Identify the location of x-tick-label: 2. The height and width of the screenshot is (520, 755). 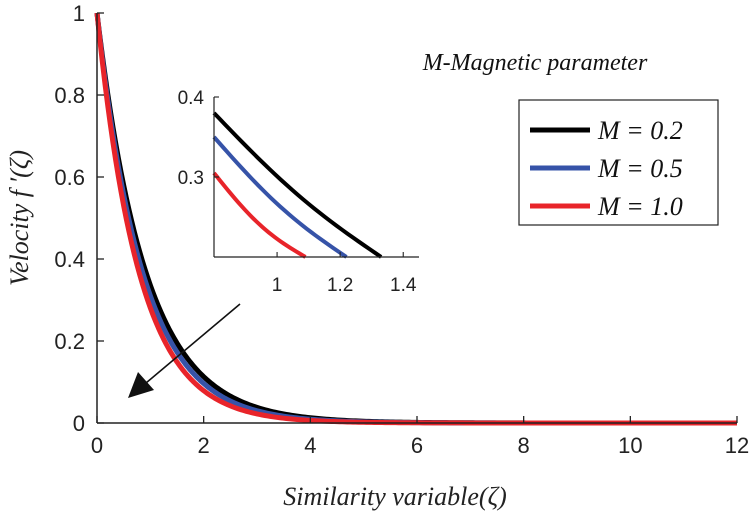
(204, 445).